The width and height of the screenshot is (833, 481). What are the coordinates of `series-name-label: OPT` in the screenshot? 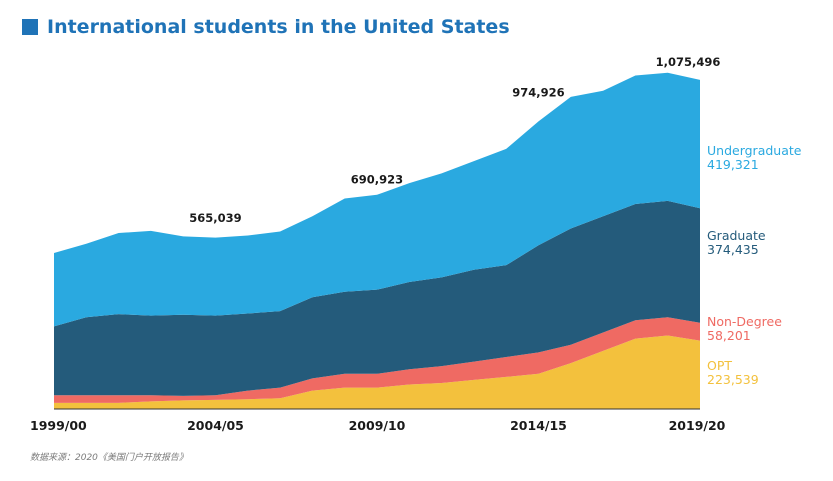 It's located at (719, 365).